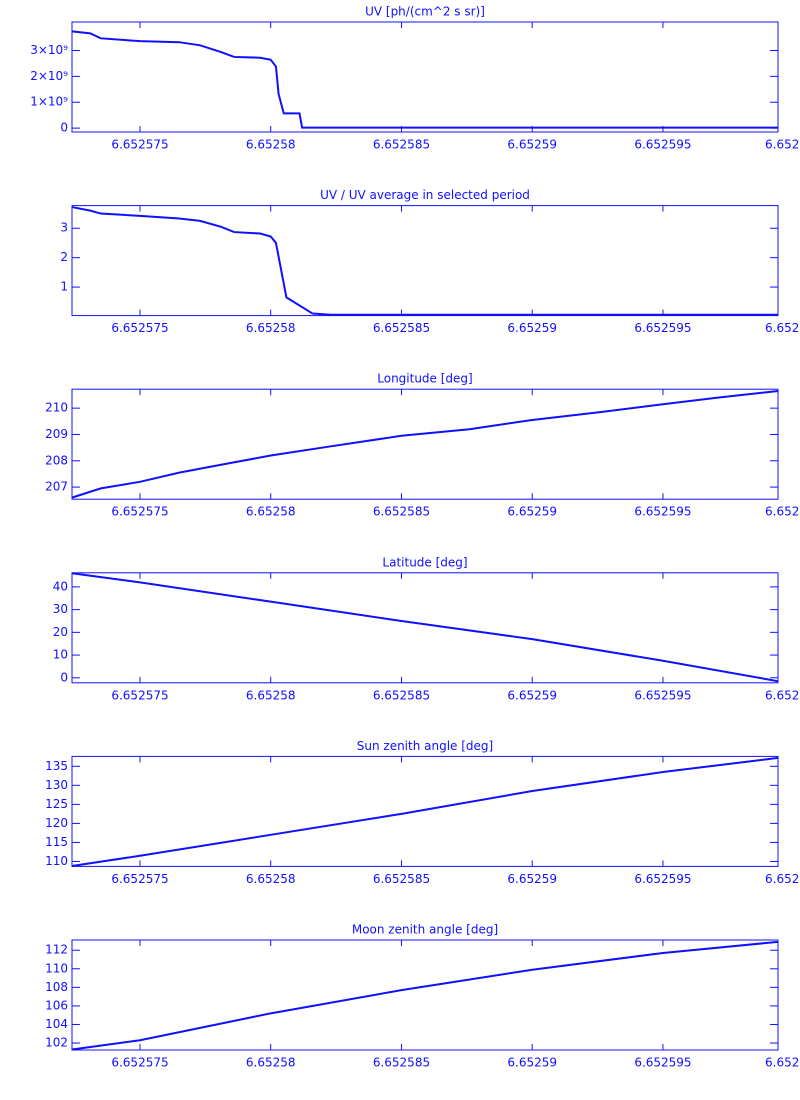  I want to click on y-tick-label: 208, so click(56, 460).